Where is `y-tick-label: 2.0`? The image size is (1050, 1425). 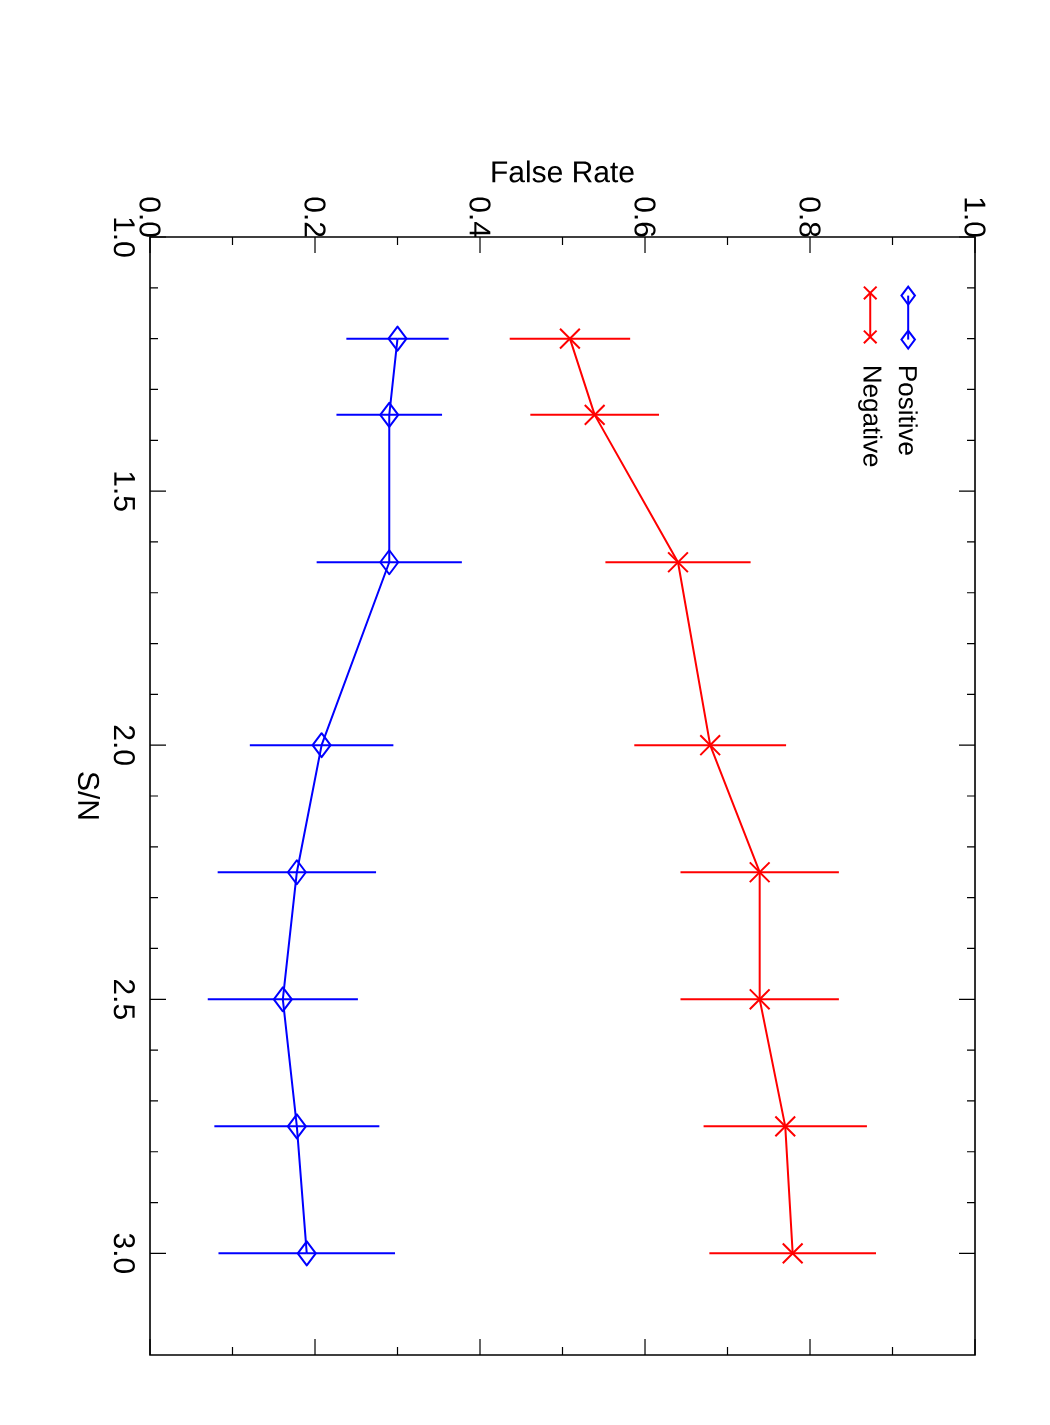
y-tick-label: 2.0 is located at coordinates (124, 745).